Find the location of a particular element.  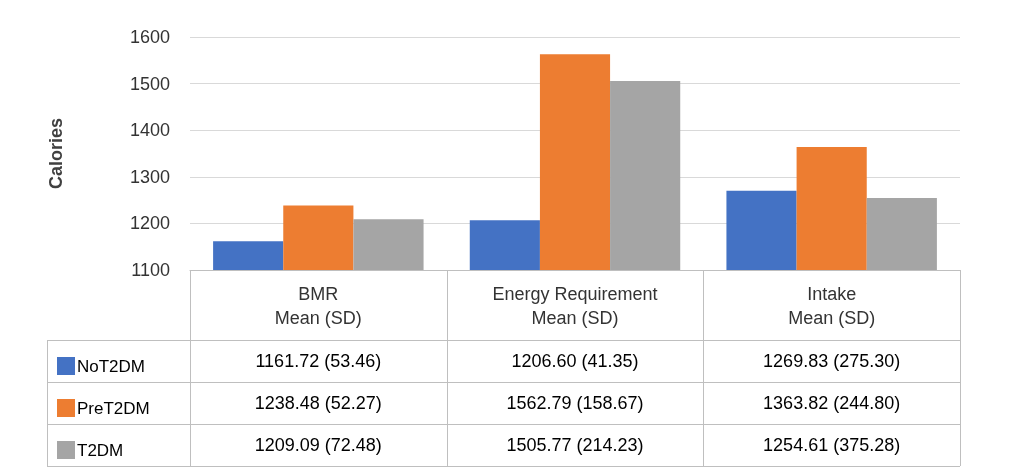

x-tick-label: BMR Mean (SD) is located at coordinates (318, 306).